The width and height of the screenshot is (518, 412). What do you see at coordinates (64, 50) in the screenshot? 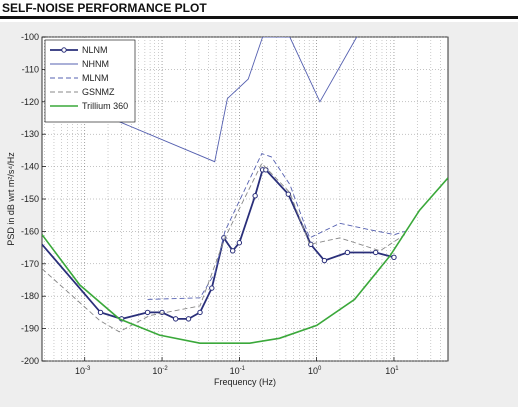
I see `legend-marker` at bounding box center [64, 50].